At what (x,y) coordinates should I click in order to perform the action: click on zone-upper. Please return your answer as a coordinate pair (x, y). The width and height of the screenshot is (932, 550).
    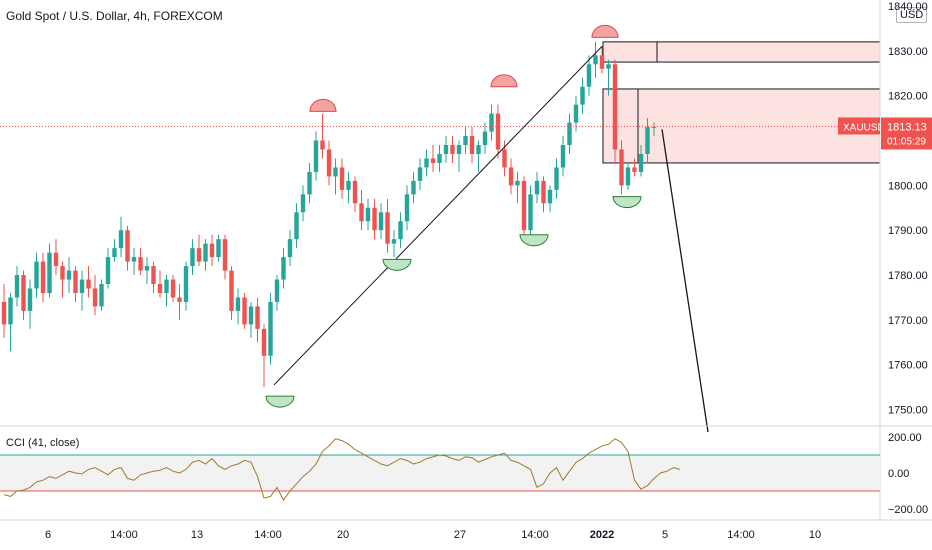
    Looking at the image, I should click on (741, 52).